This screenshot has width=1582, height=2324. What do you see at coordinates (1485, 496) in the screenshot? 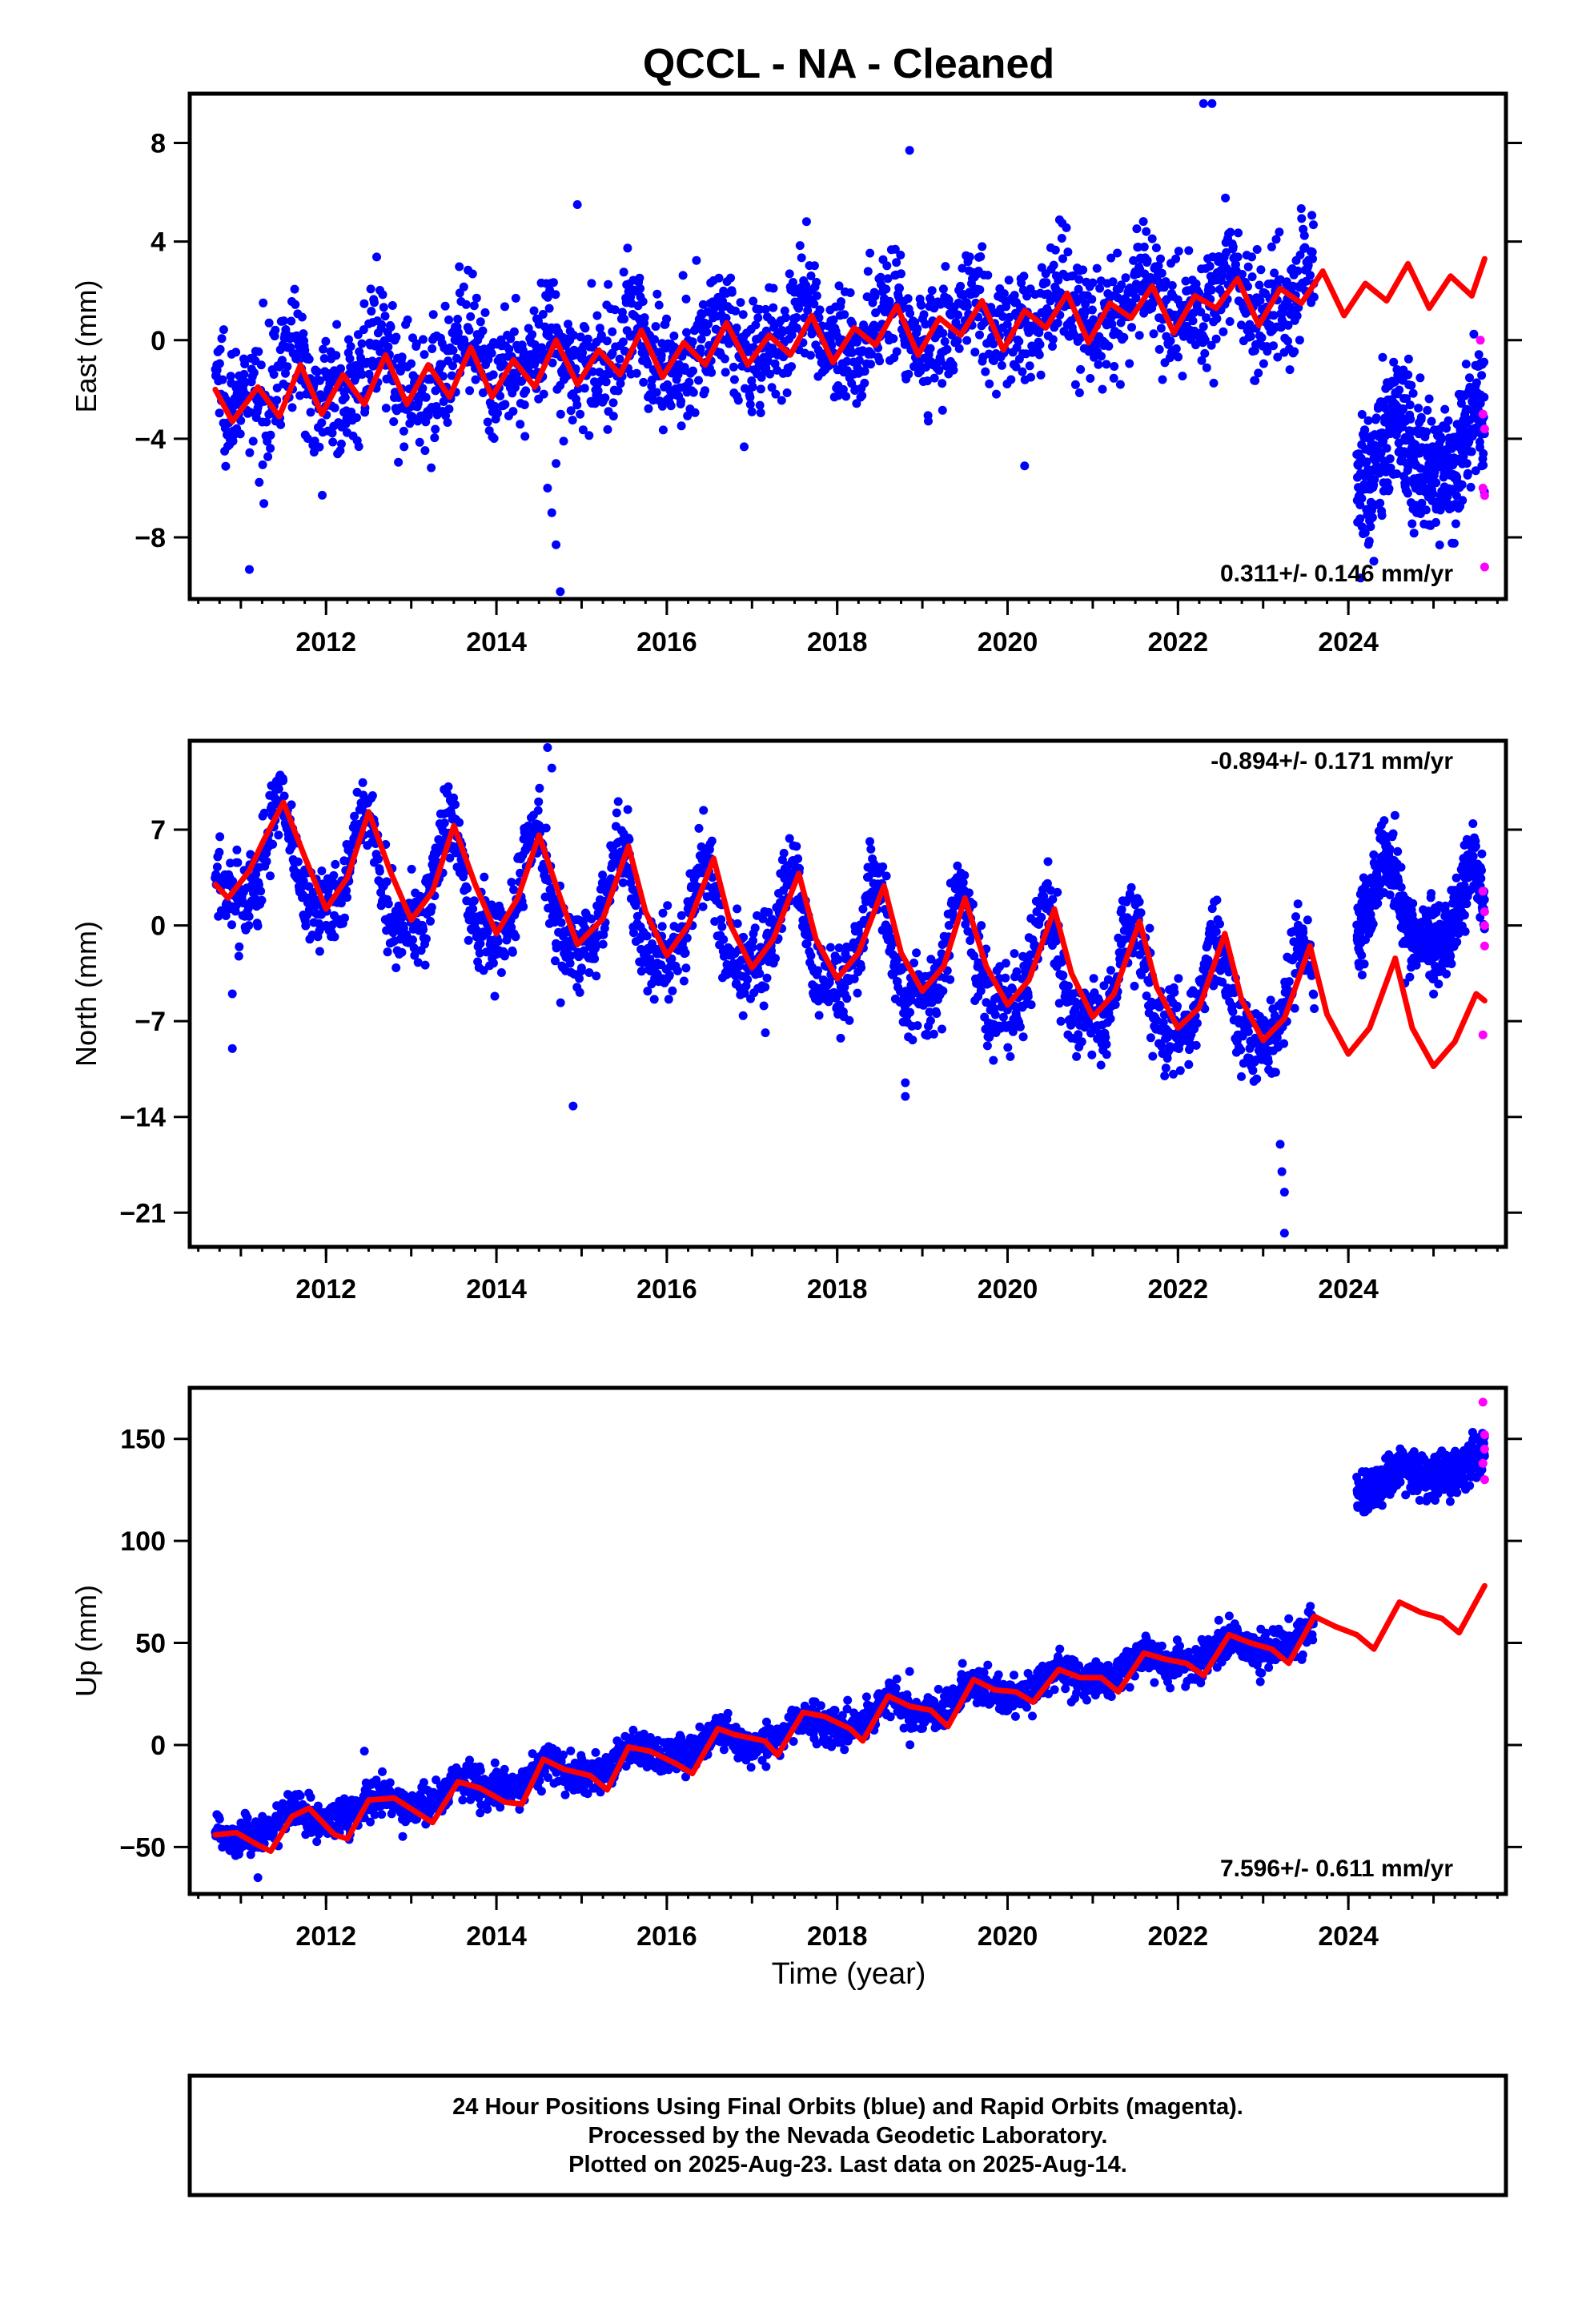
I see `east-rapid-point` at bounding box center [1485, 496].